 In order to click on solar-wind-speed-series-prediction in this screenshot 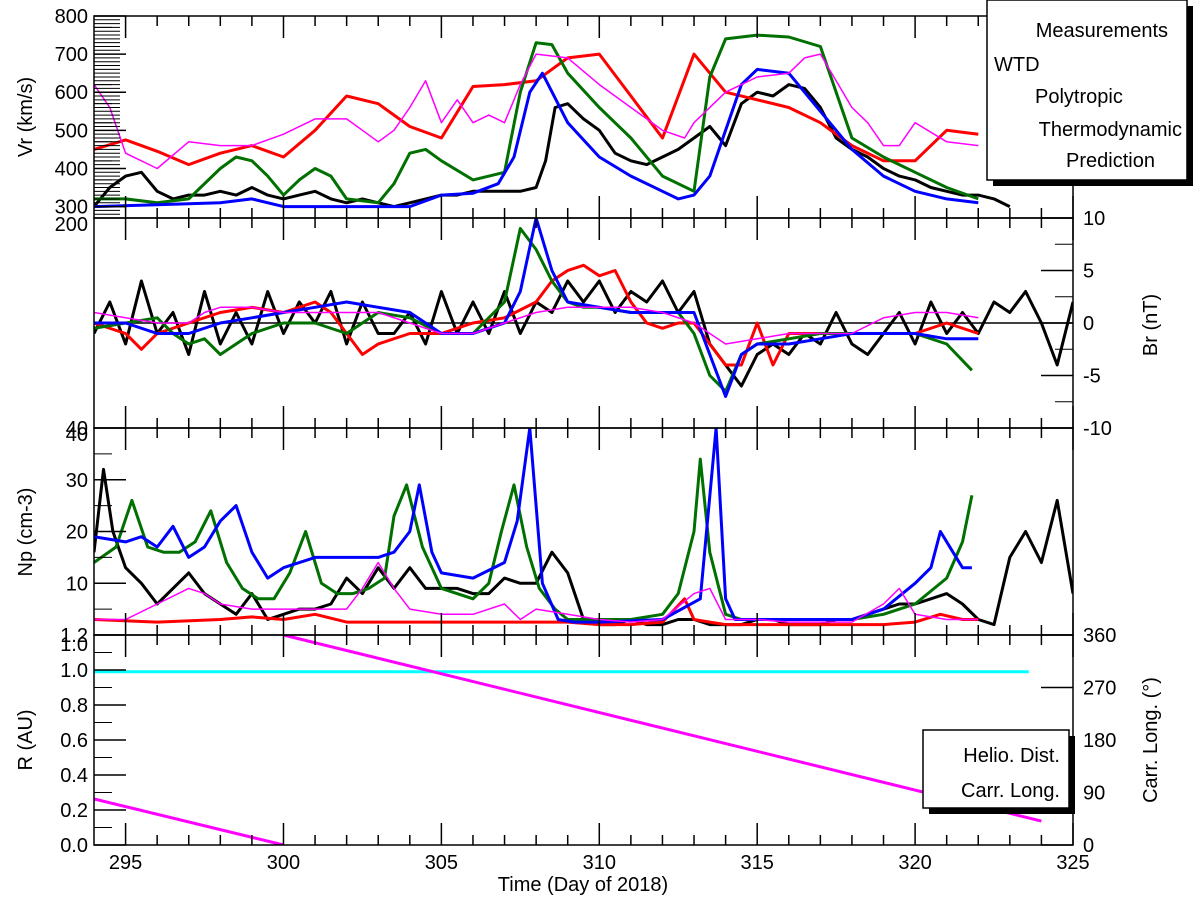, I will do `click(536, 111)`.